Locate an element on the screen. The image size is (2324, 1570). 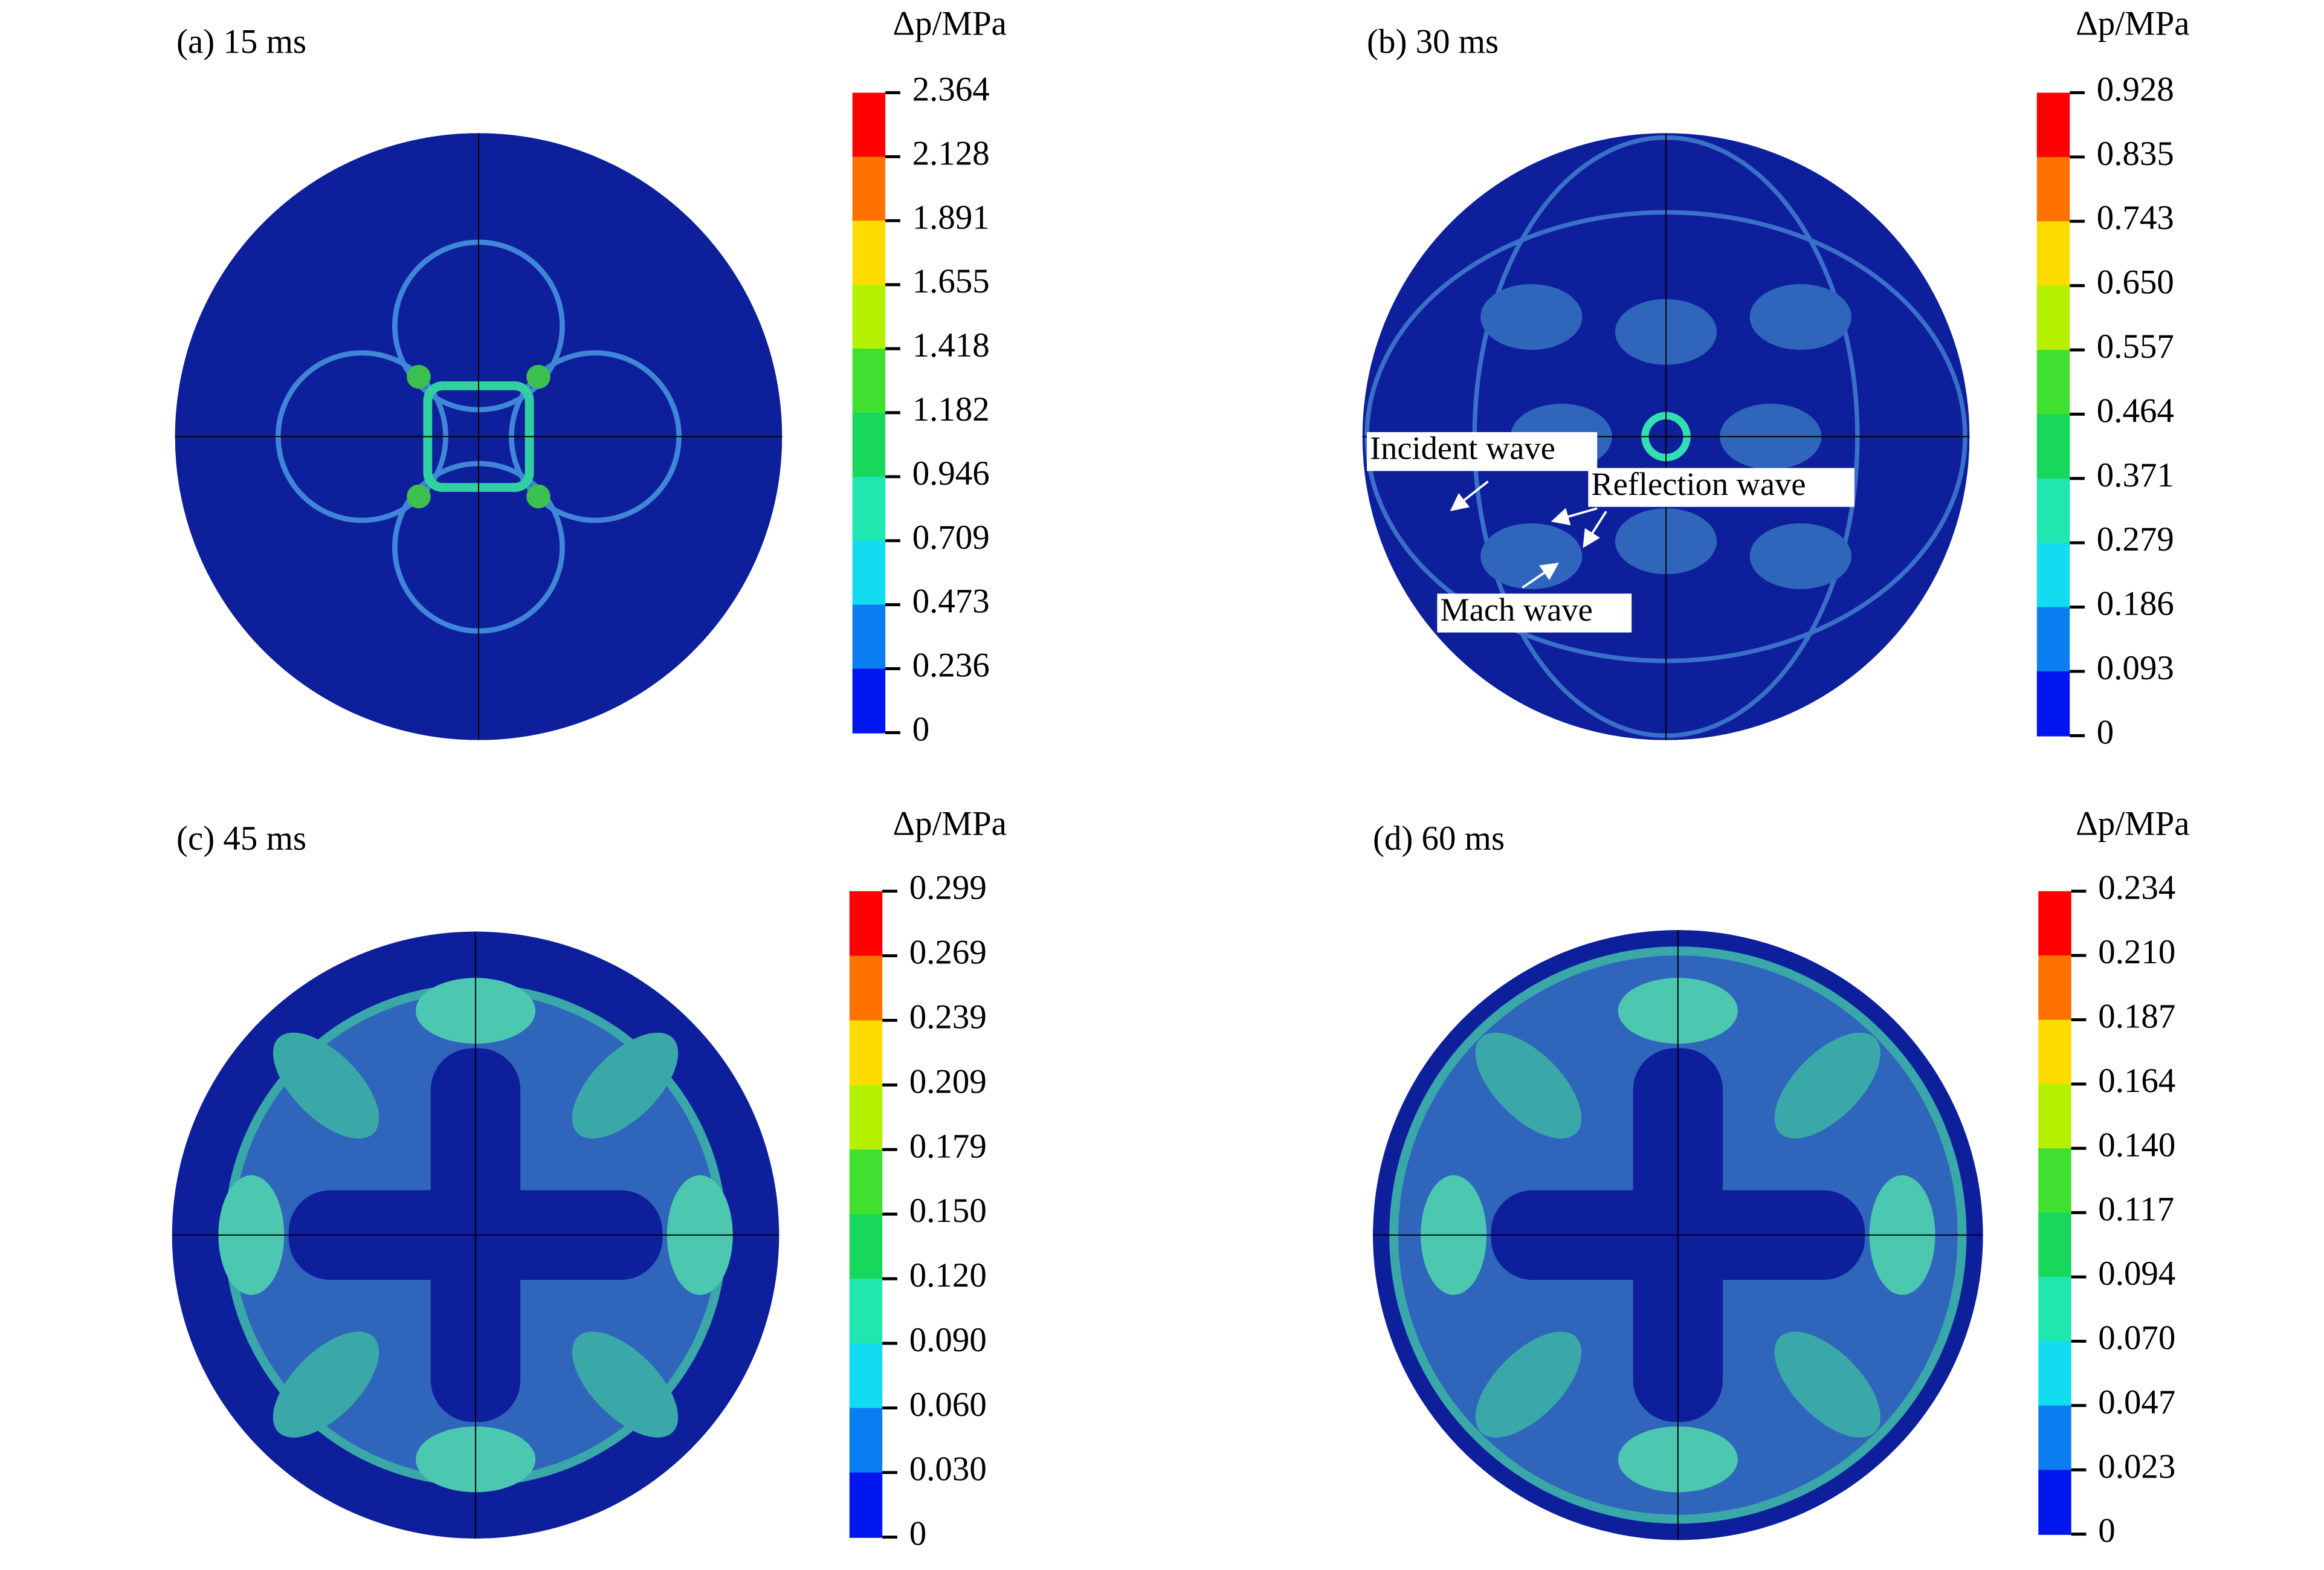
colorbar-label: 0.299 is located at coordinates (948, 888).